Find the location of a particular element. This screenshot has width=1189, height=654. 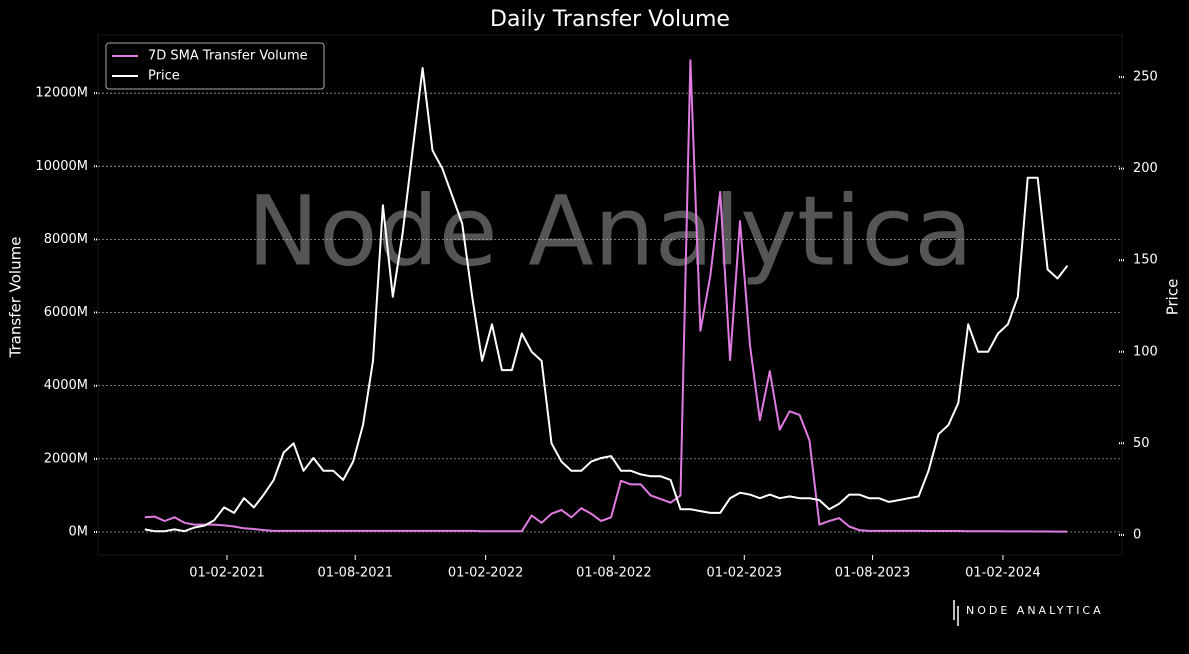

legend-box is located at coordinates (215, 66).